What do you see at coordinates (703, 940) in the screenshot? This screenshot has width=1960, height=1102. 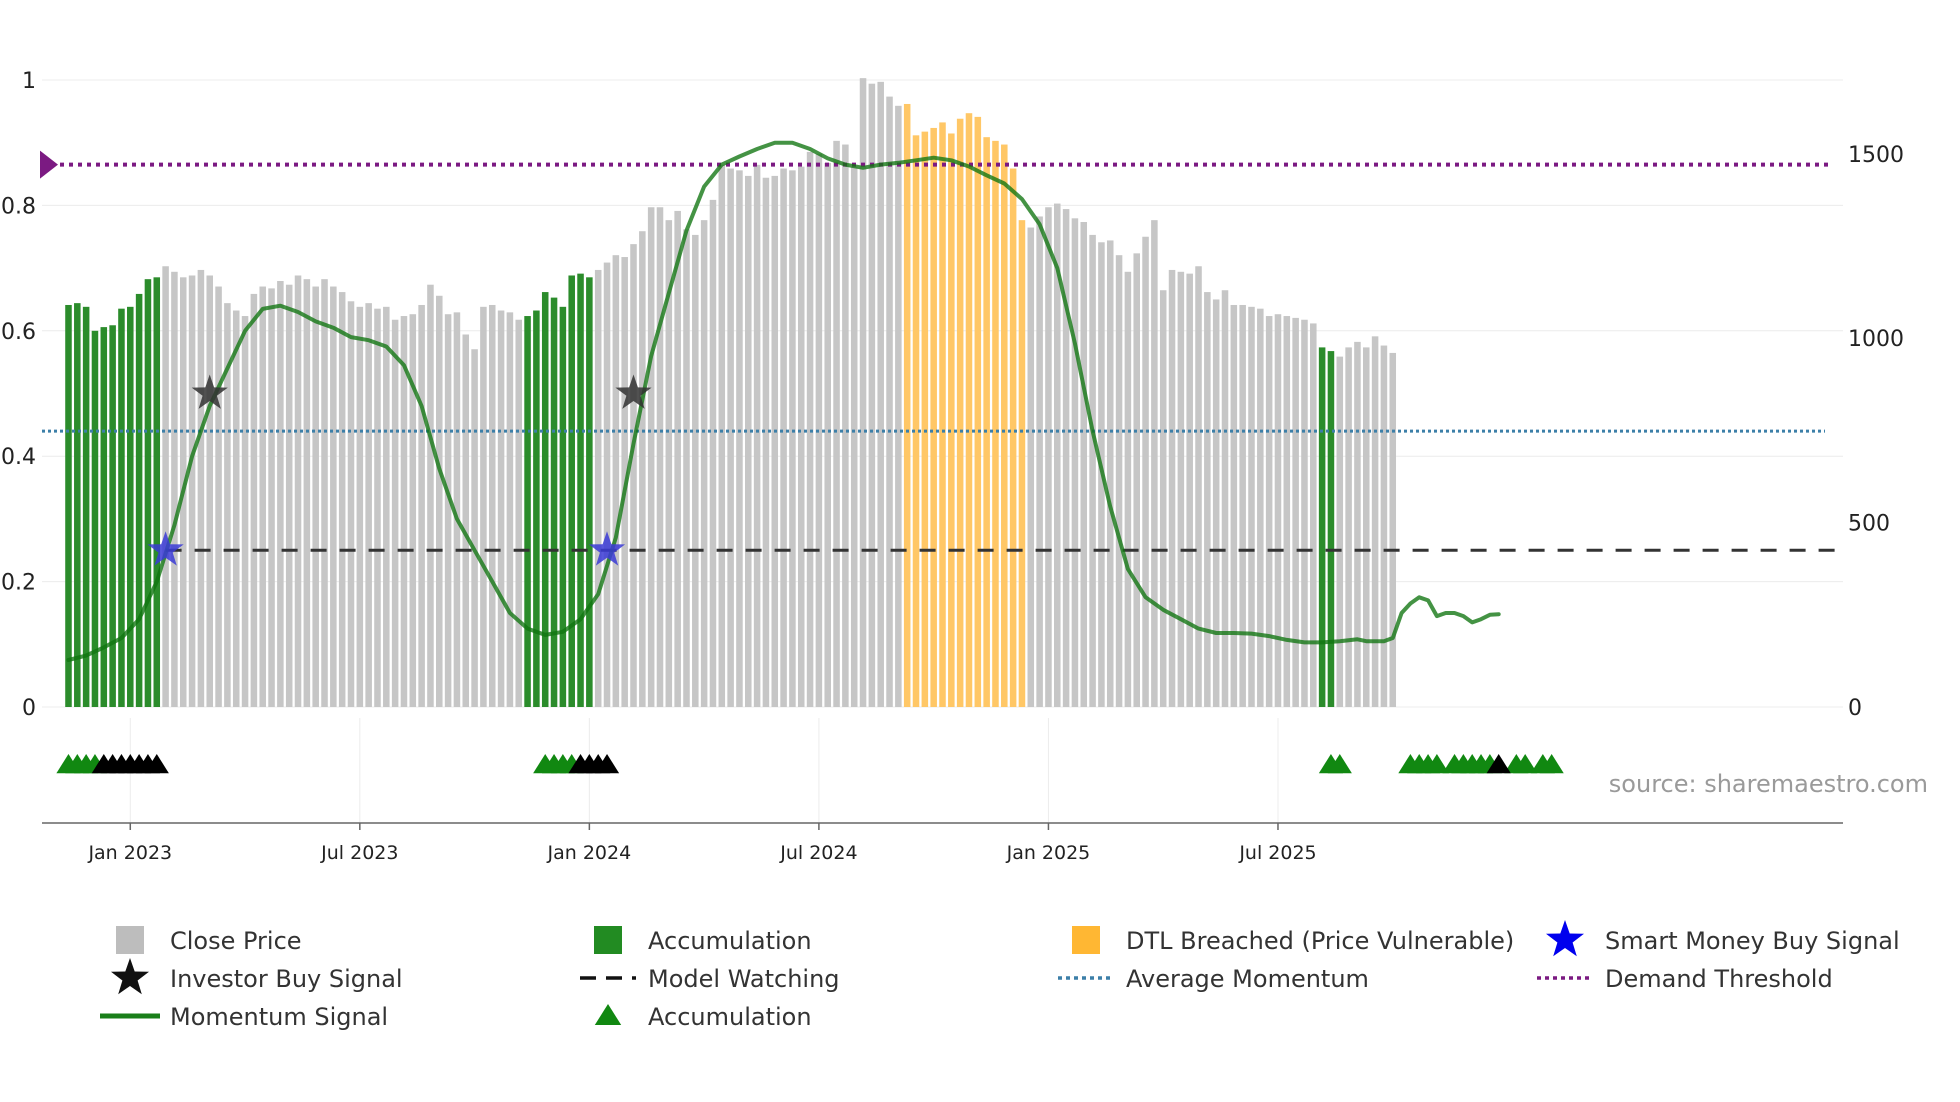 I see `legend-item: Accumulation` at bounding box center [703, 940].